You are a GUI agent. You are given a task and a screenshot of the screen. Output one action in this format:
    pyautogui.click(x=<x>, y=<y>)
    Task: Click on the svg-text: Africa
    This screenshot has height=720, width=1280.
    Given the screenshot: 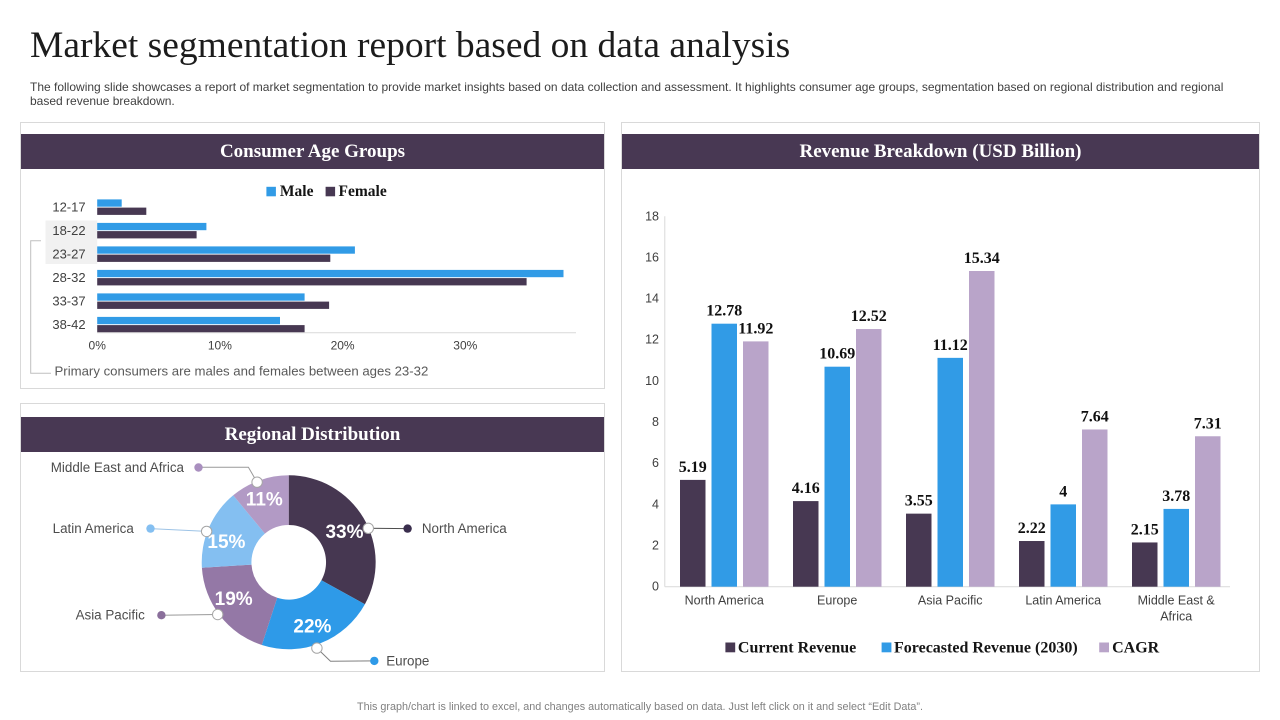 What is the action you would take?
    pyautogui.click(x=1176, y=617)
    